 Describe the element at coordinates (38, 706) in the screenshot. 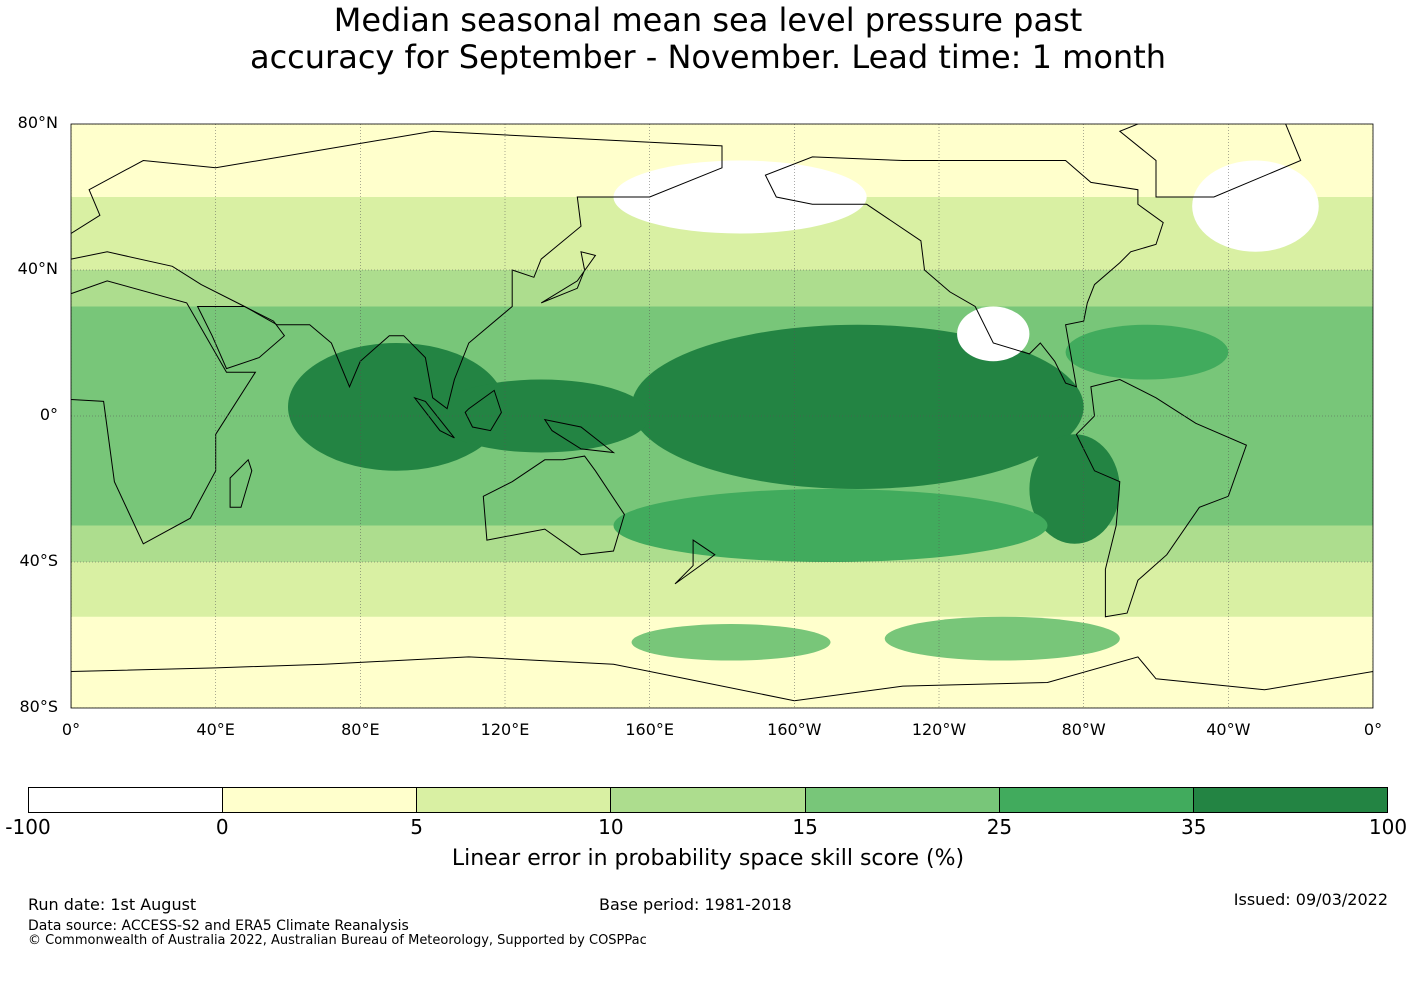

I see `lat-label: 80°S` at that location.